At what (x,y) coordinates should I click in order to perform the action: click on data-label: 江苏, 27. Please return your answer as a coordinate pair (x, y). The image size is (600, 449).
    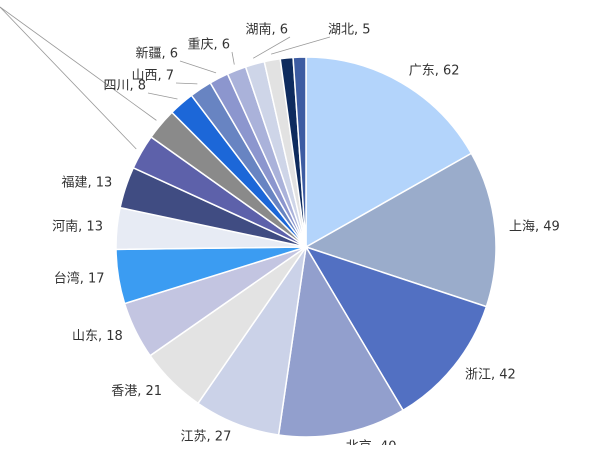
    Looking at the image, I should click on (206, 436).